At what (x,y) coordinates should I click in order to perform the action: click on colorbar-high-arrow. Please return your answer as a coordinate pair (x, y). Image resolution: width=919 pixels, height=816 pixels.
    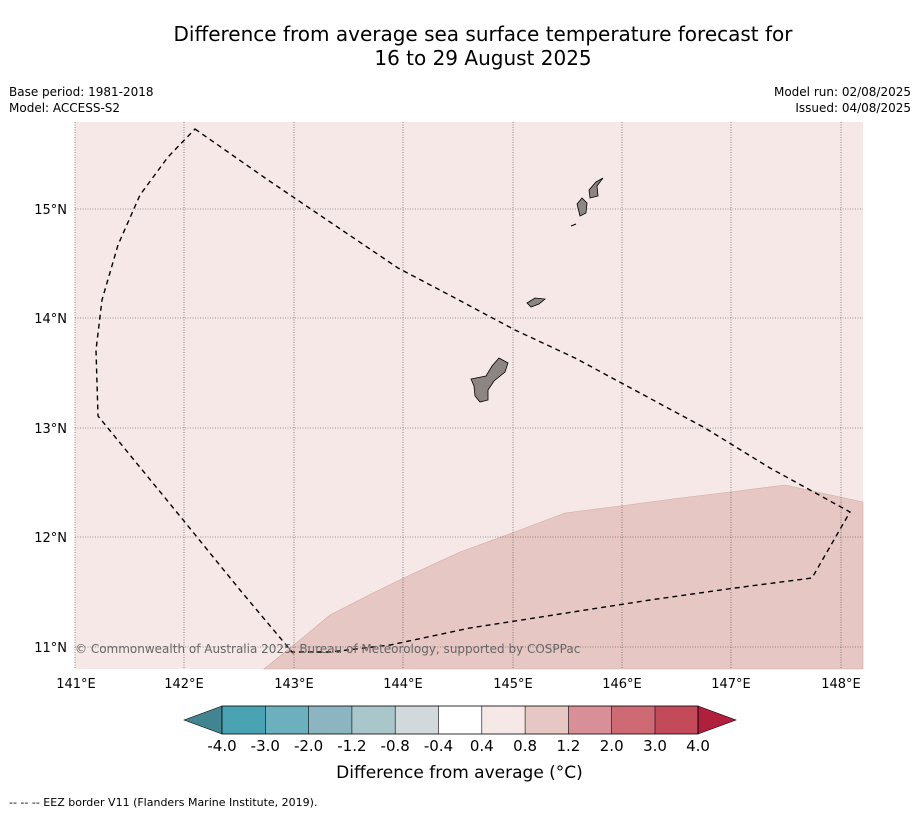
    Looking at the image, I should click on (717, 720).